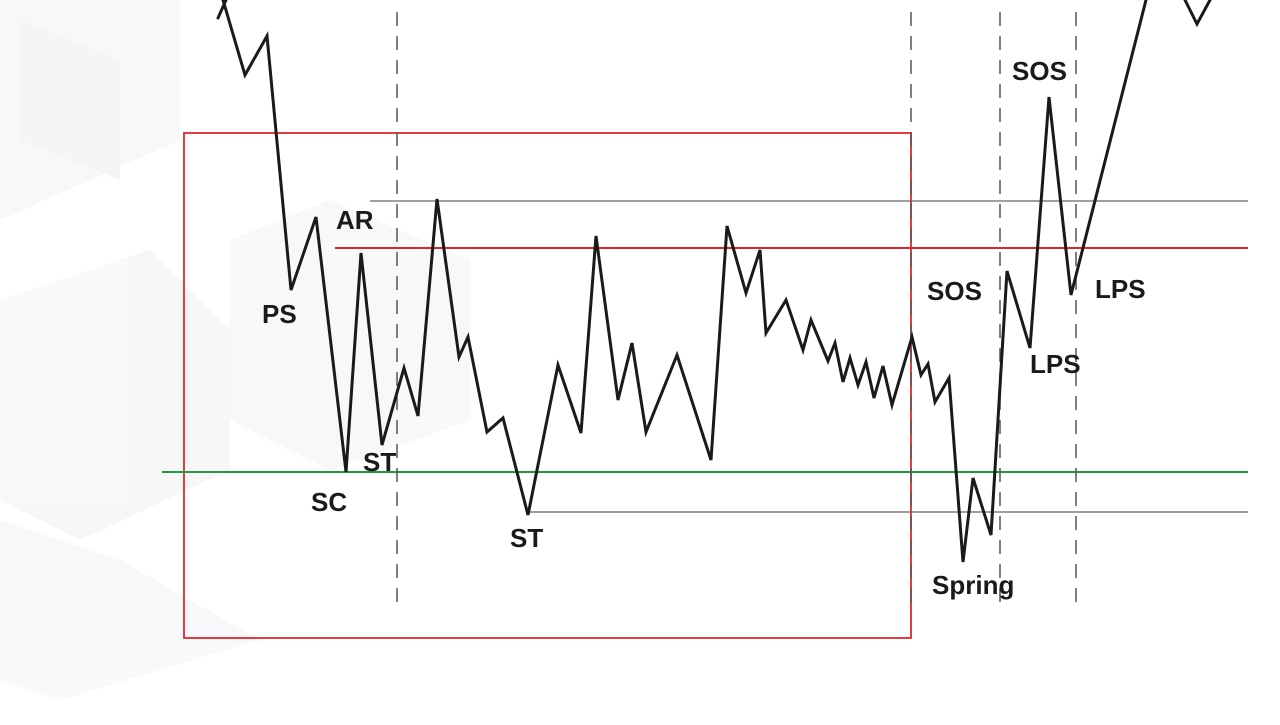 The width and height of the screenshot is (1280, 725). I want to click on label-sos-1: SOS, so click(954, 291).